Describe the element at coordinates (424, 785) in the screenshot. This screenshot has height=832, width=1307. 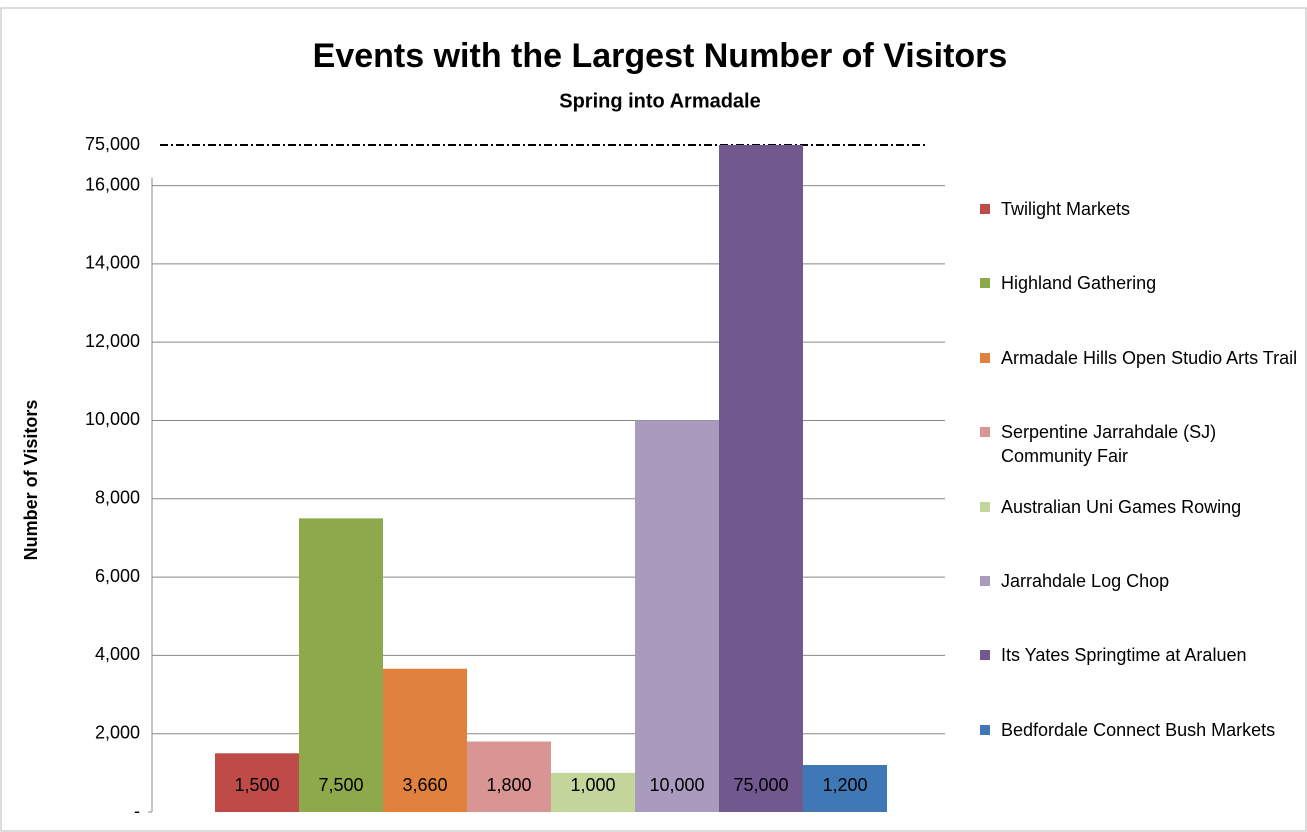
I see `data-label: 3,660` at that location.